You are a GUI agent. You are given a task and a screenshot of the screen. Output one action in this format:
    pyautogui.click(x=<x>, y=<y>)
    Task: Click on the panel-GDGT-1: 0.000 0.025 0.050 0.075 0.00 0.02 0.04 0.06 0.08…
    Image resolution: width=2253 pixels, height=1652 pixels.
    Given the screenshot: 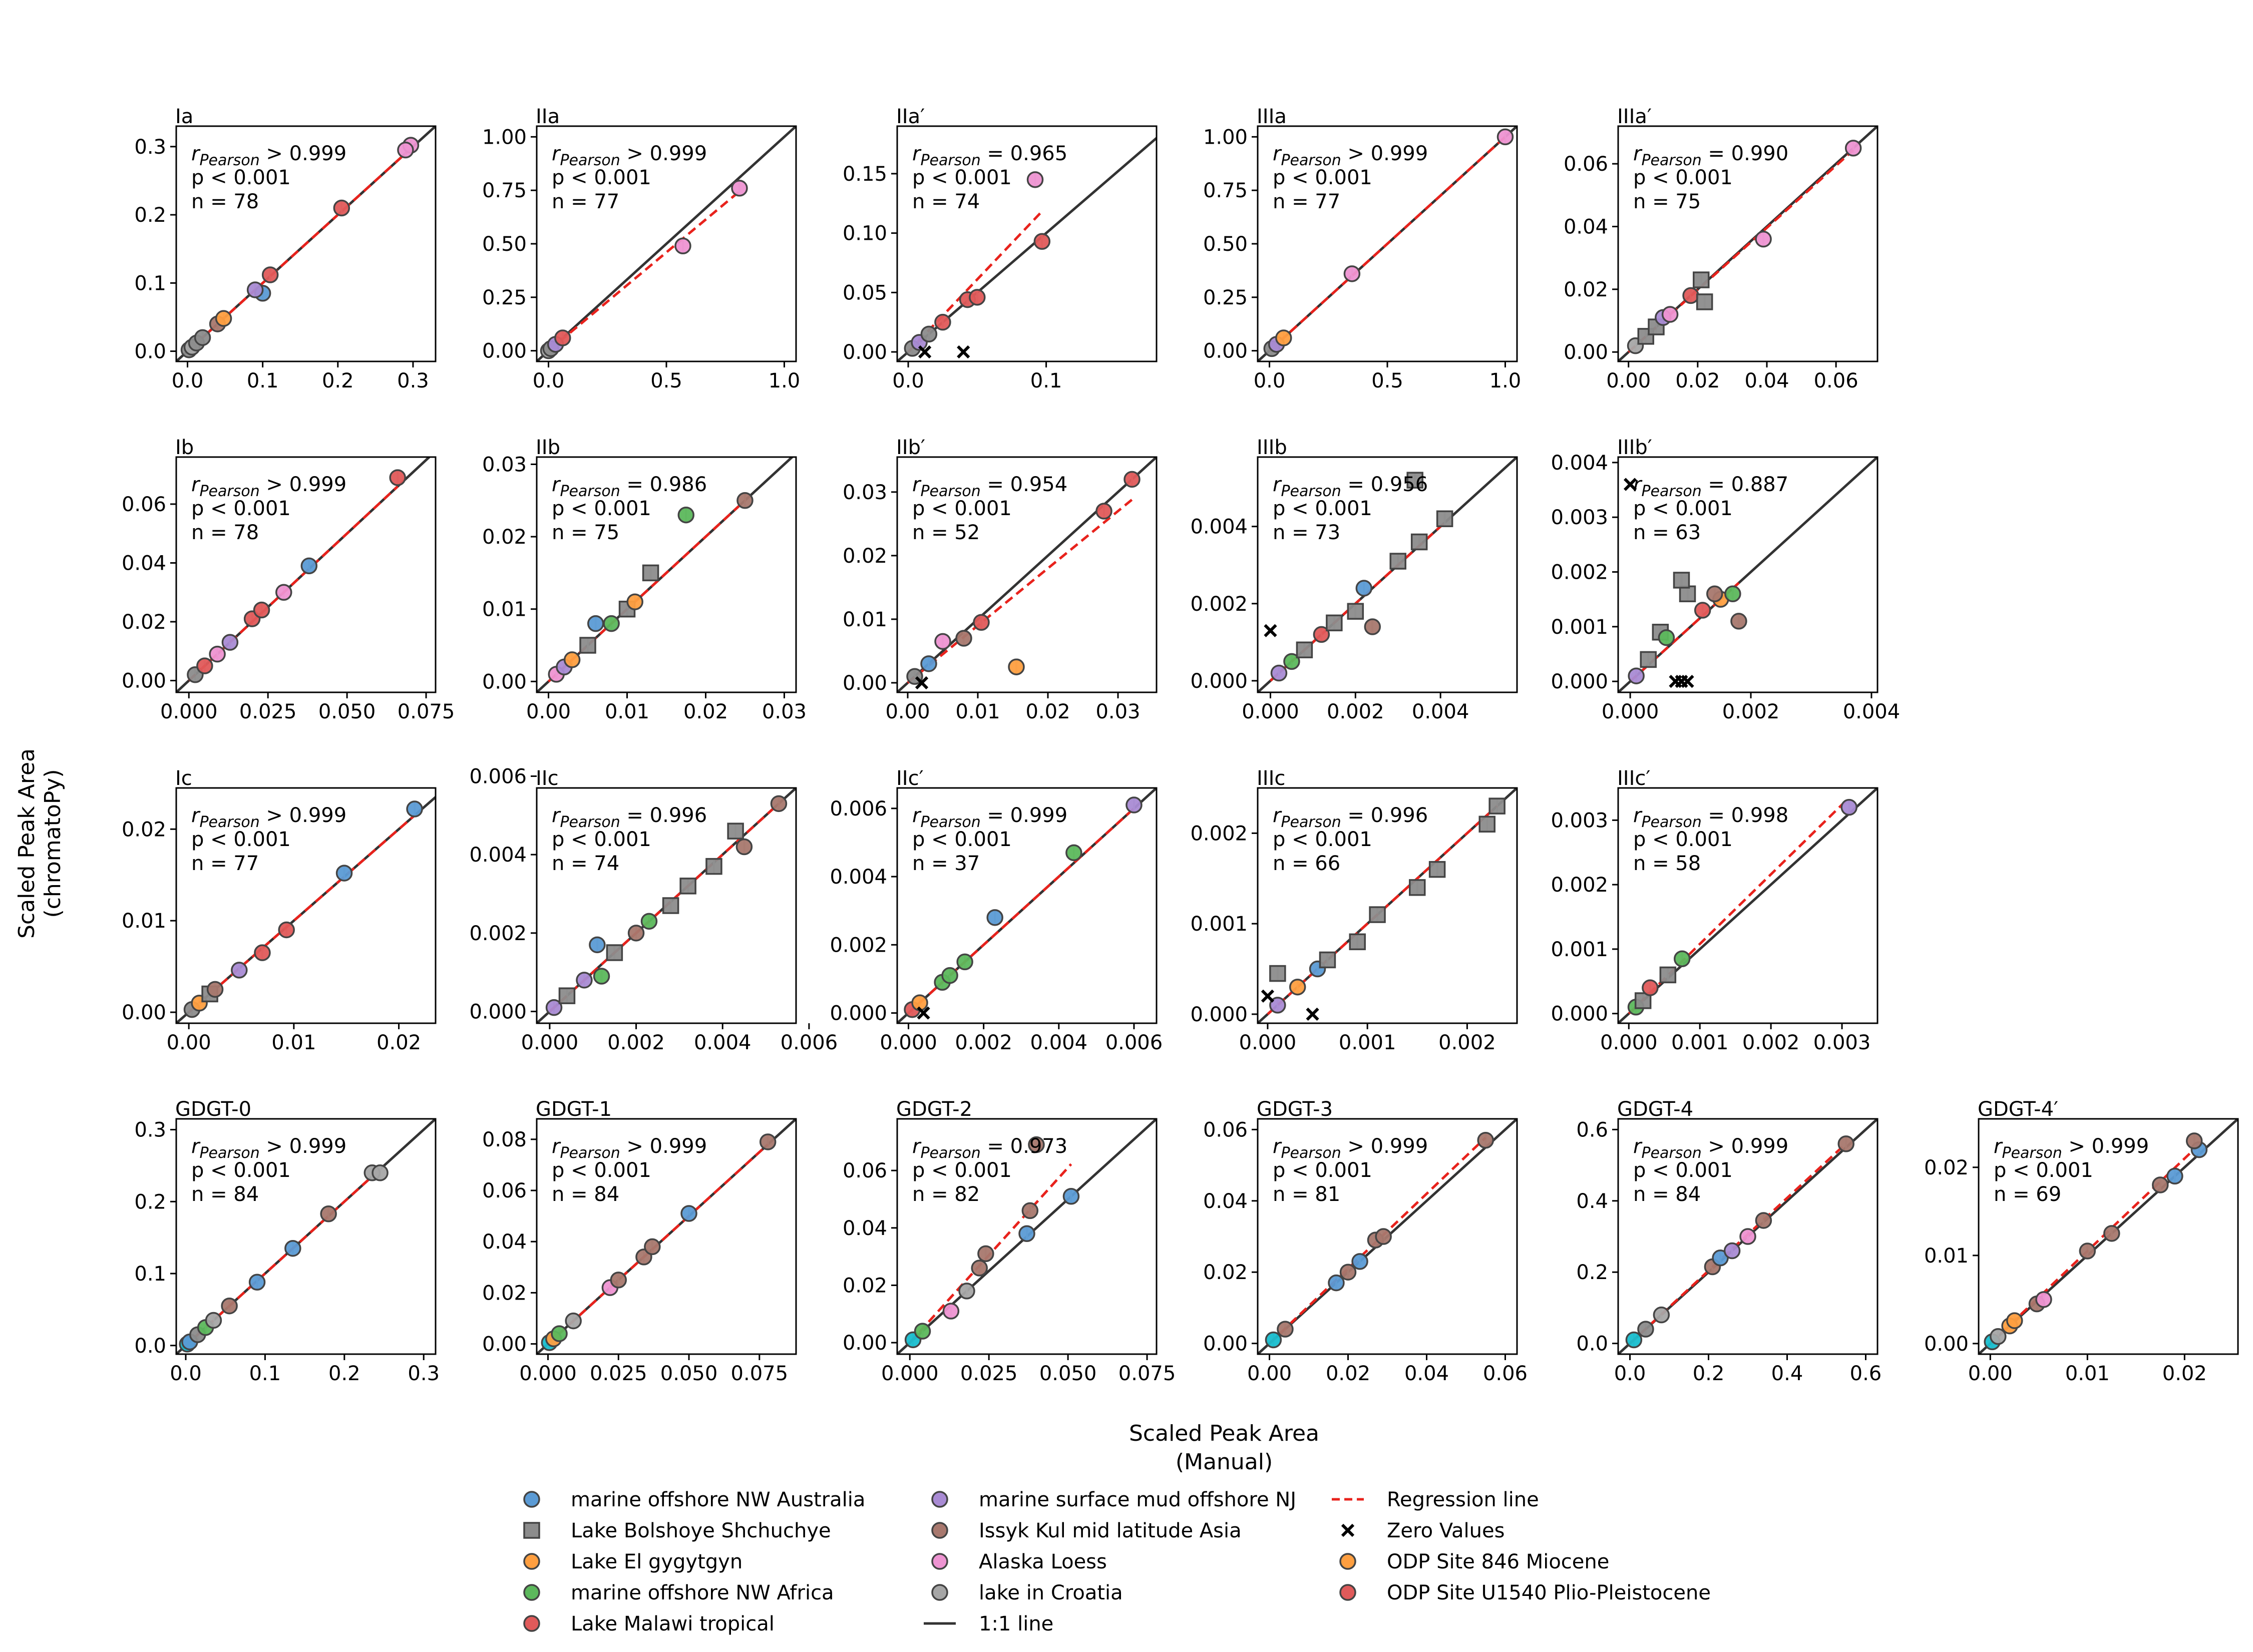 What is the action you would take?
    pyautogui.click(x=639, y=1241)
    